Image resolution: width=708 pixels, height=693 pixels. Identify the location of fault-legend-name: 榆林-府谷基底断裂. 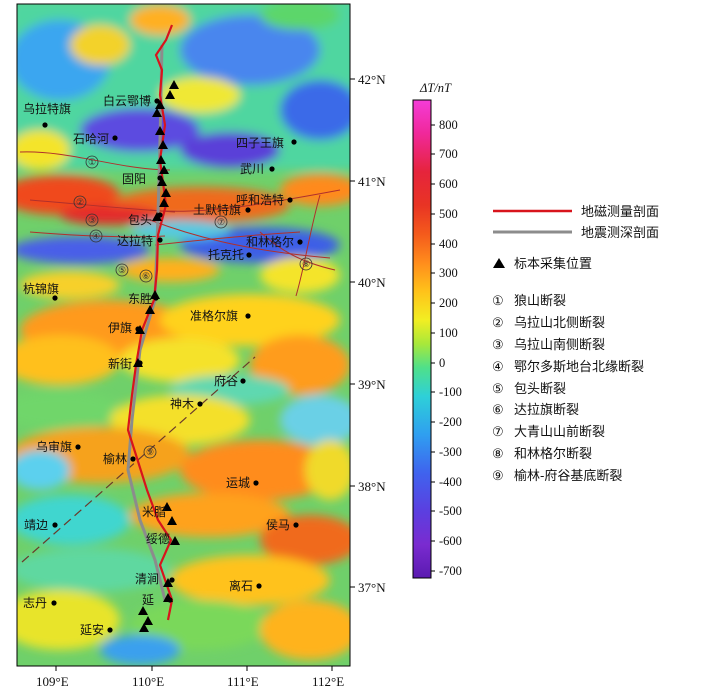
(568, 476).